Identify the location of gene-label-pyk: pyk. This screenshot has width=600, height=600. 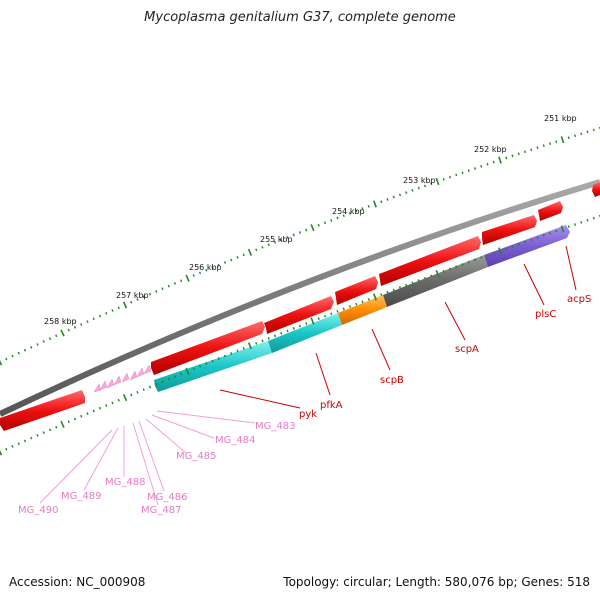
(308, 414).